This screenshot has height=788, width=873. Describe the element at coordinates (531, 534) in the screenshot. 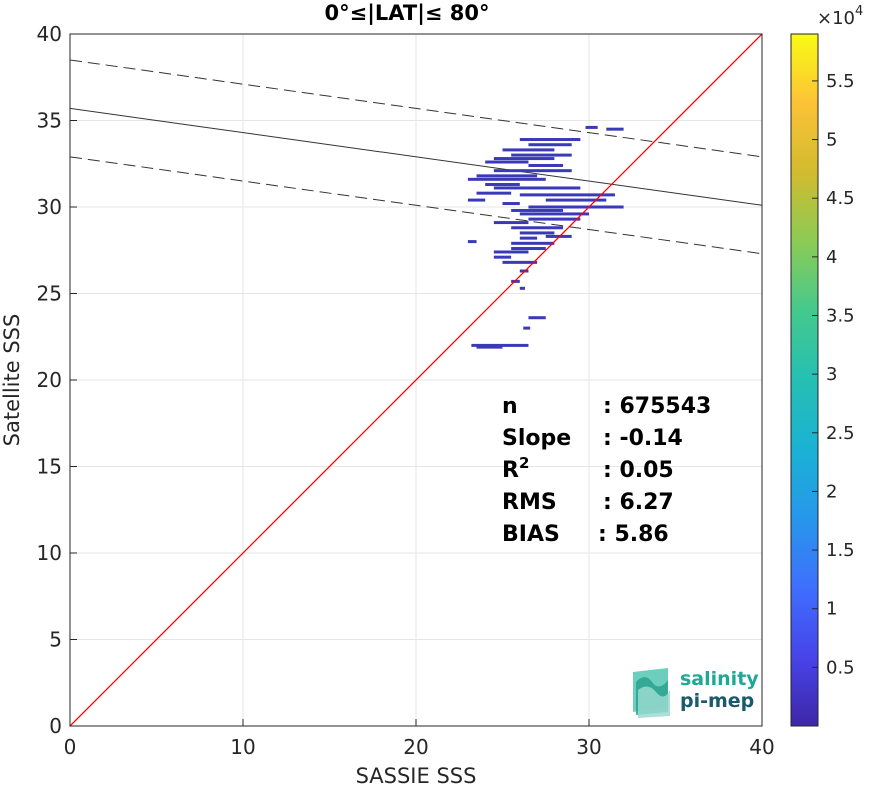

I see `stats-label: BIAS` at that location.